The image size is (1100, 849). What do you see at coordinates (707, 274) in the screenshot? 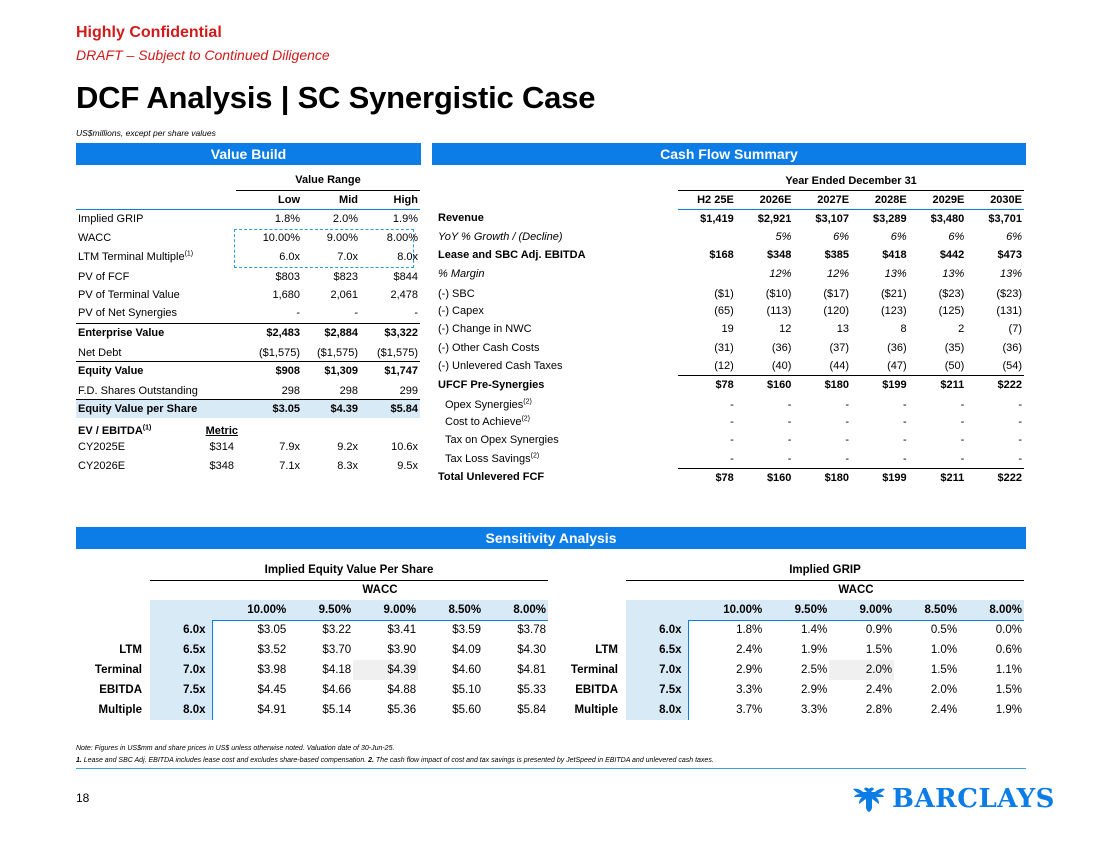
I see `value-cell` at bounding box center [707, 274].